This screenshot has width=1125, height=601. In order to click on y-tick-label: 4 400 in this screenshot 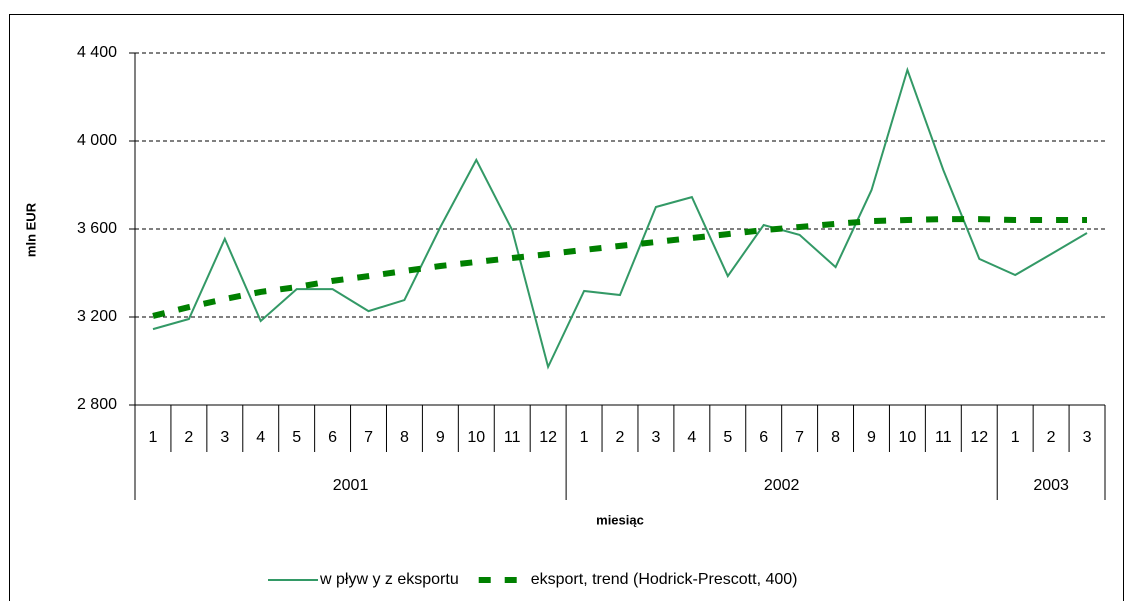, I will do `click(97, 52)`.